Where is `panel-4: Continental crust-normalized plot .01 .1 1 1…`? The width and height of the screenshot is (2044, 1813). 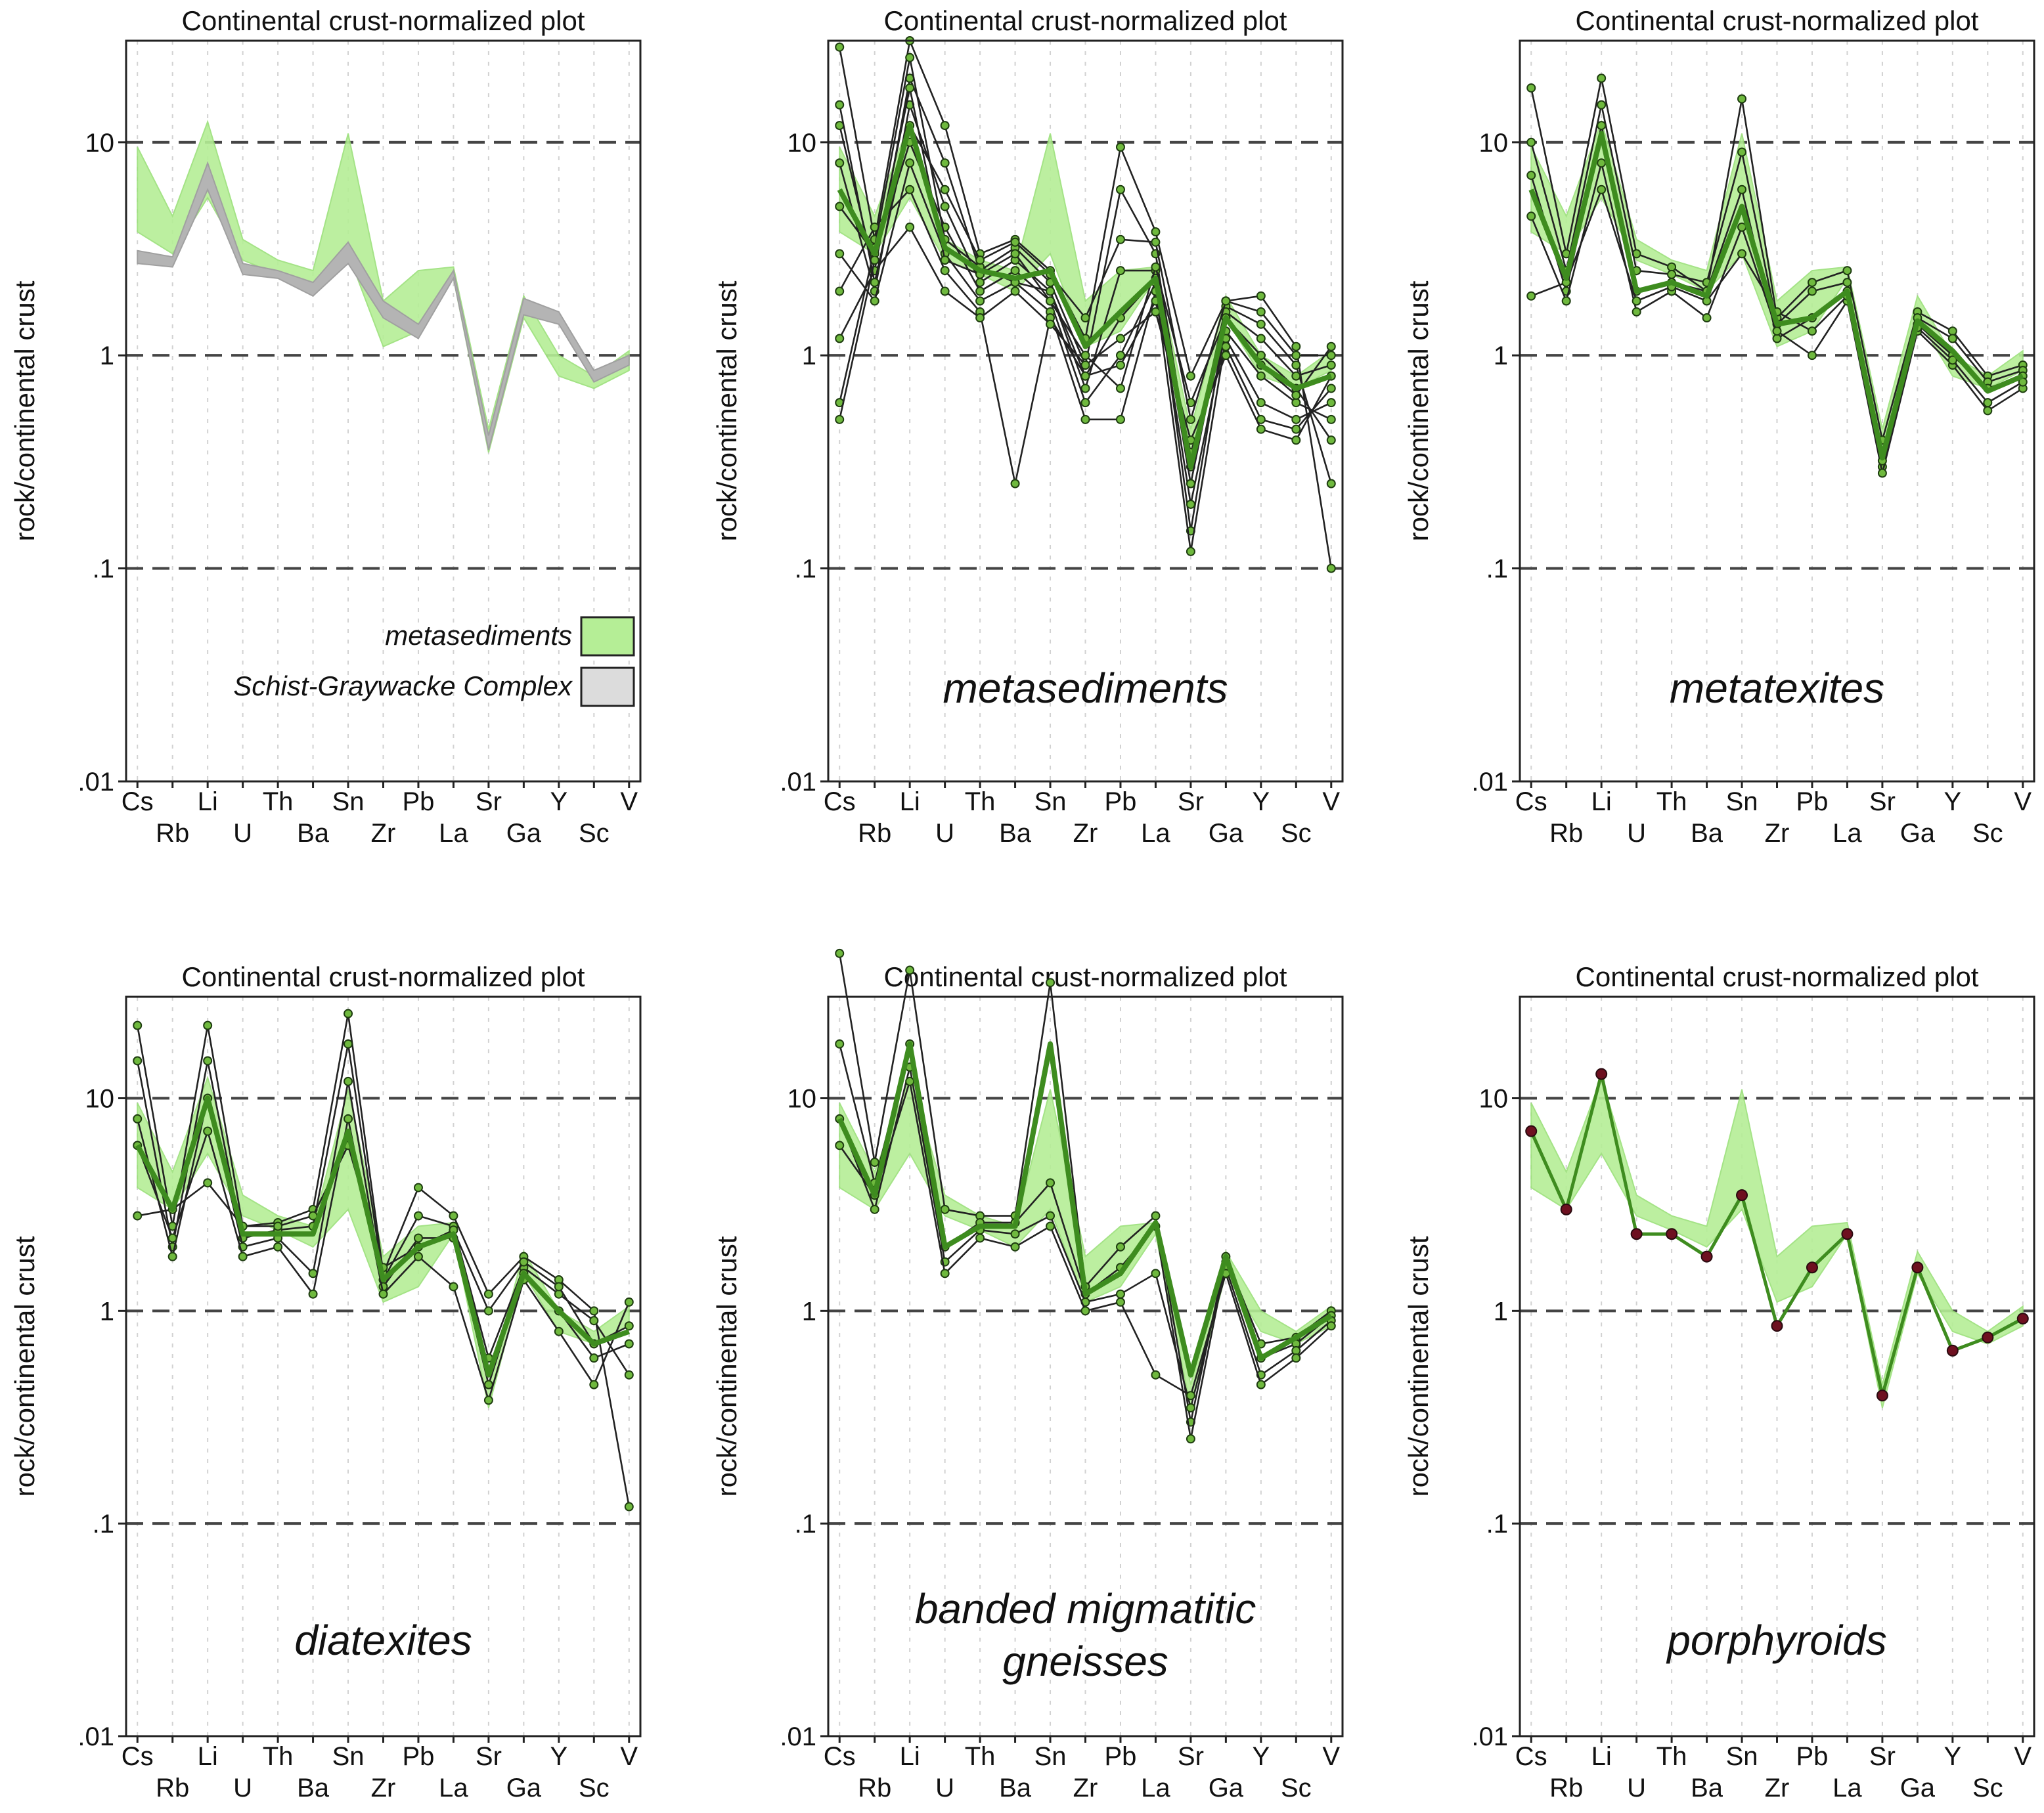
panel-4: Continental crust-normalized plot .01 .1 1 1… is located at coordinates (325, 1381).